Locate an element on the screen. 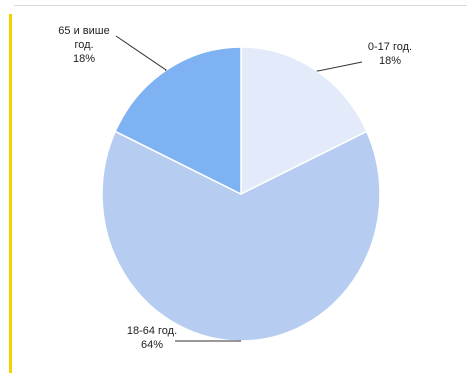 The image size is (467, 373). data-label-1: 18-64 год. 64% is located at coordinates (152, 338).